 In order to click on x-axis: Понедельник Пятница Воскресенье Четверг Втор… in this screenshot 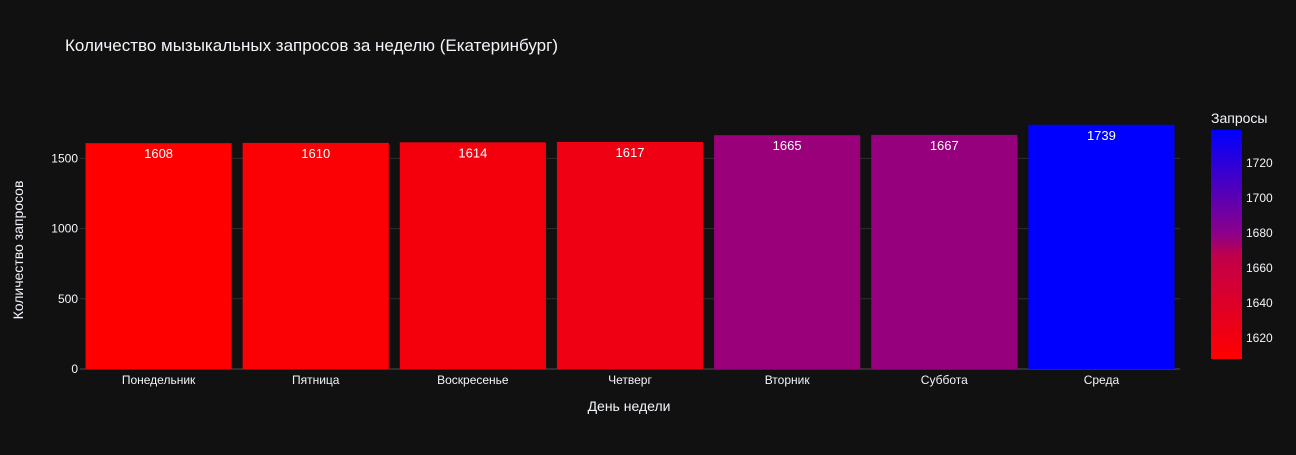, I will do `click(621, 380)`.